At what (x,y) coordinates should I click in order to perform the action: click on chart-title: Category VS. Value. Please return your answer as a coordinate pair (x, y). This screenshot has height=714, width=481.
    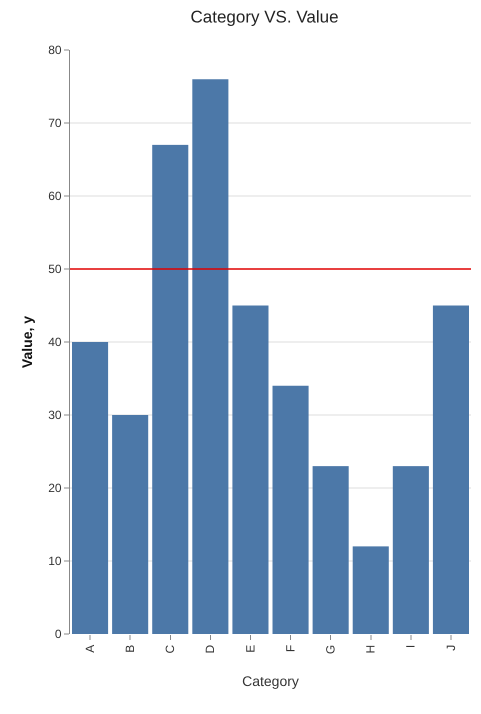
    Looking at the image, I should click on (264, 17).